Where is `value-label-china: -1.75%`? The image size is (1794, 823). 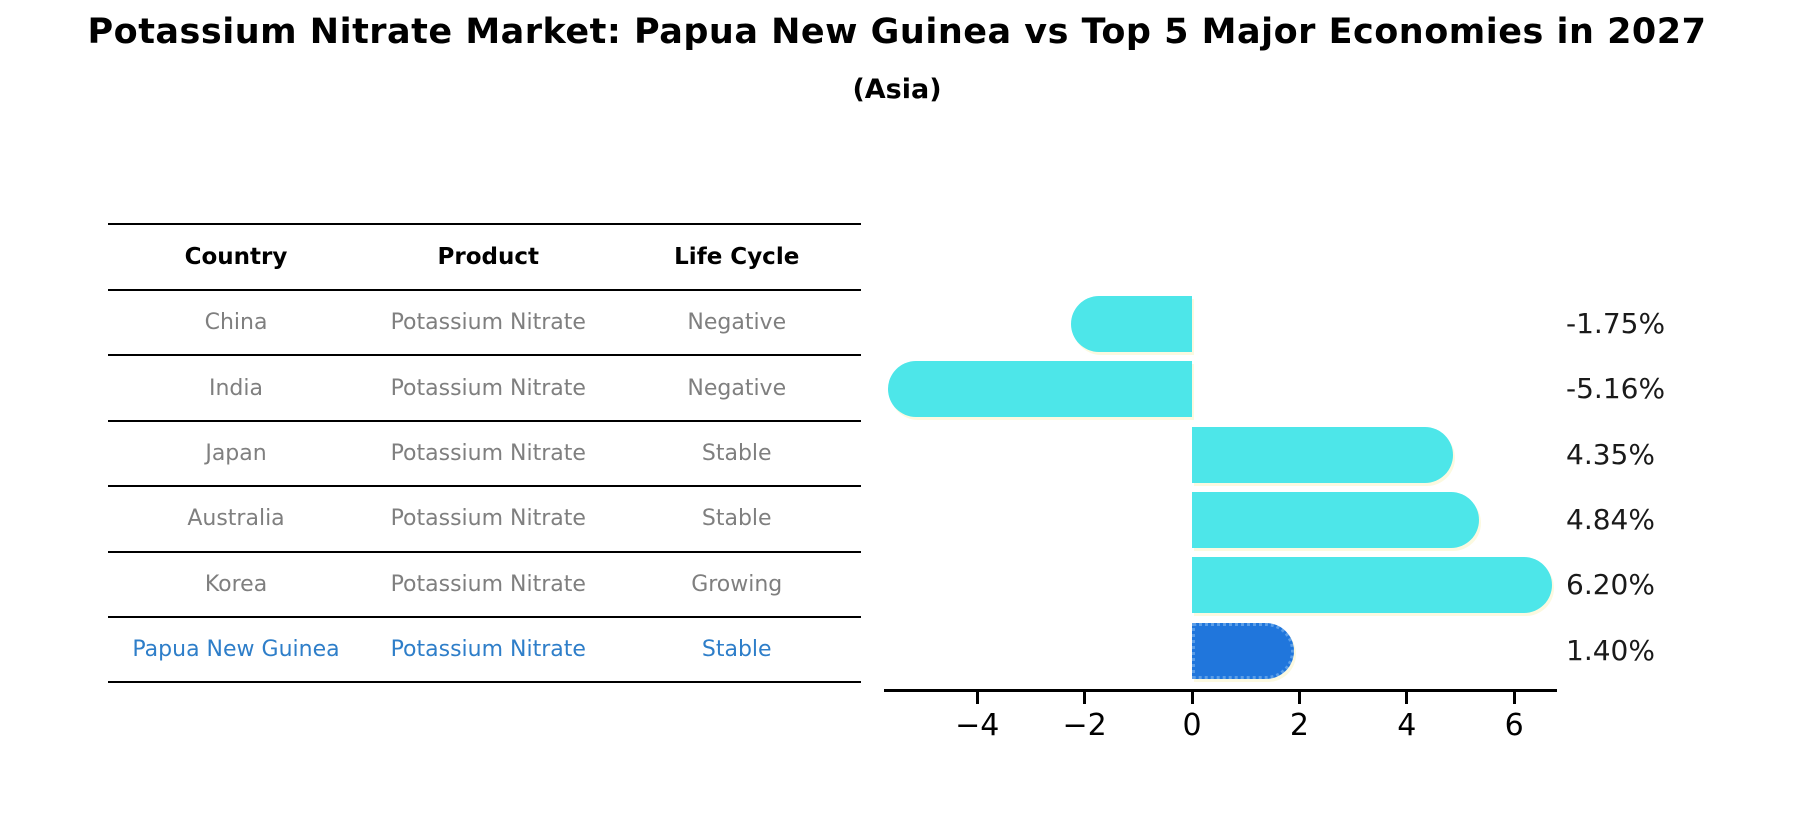 value-label-china: -1.75% is located at coordinates (1616, 323).